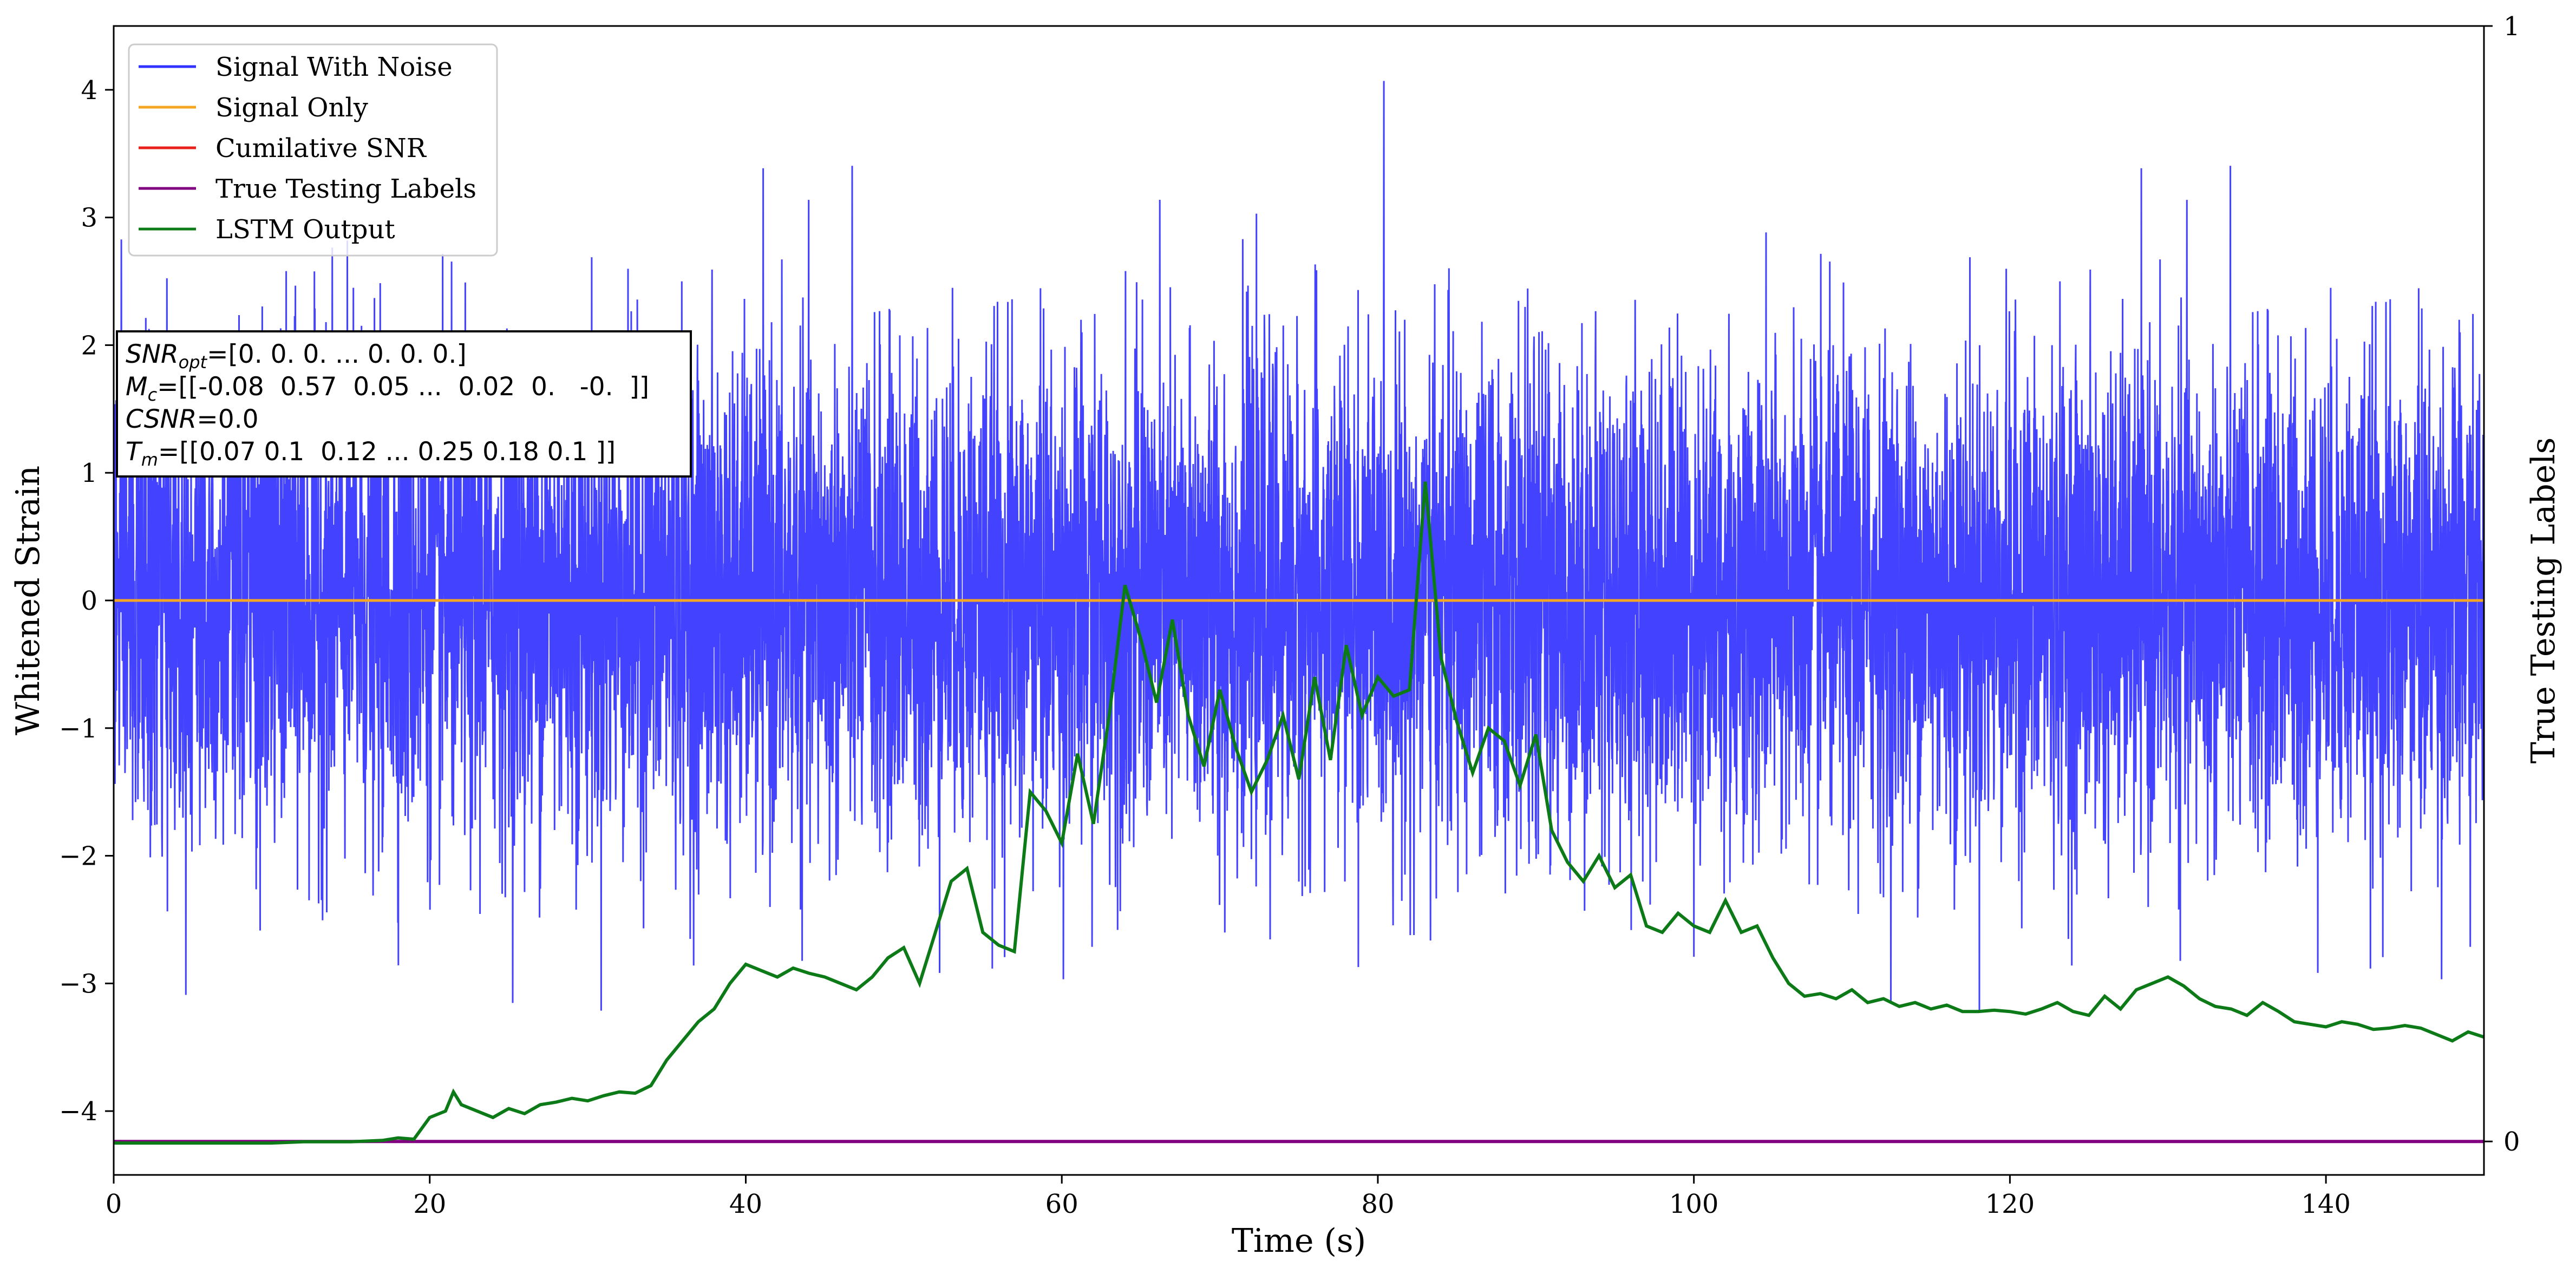 The width and height of the screenshot is (2576, 1274). Describe the element at coordinates (89, 345) in the screenshot. I see `y-tick-label: 2` at that location.